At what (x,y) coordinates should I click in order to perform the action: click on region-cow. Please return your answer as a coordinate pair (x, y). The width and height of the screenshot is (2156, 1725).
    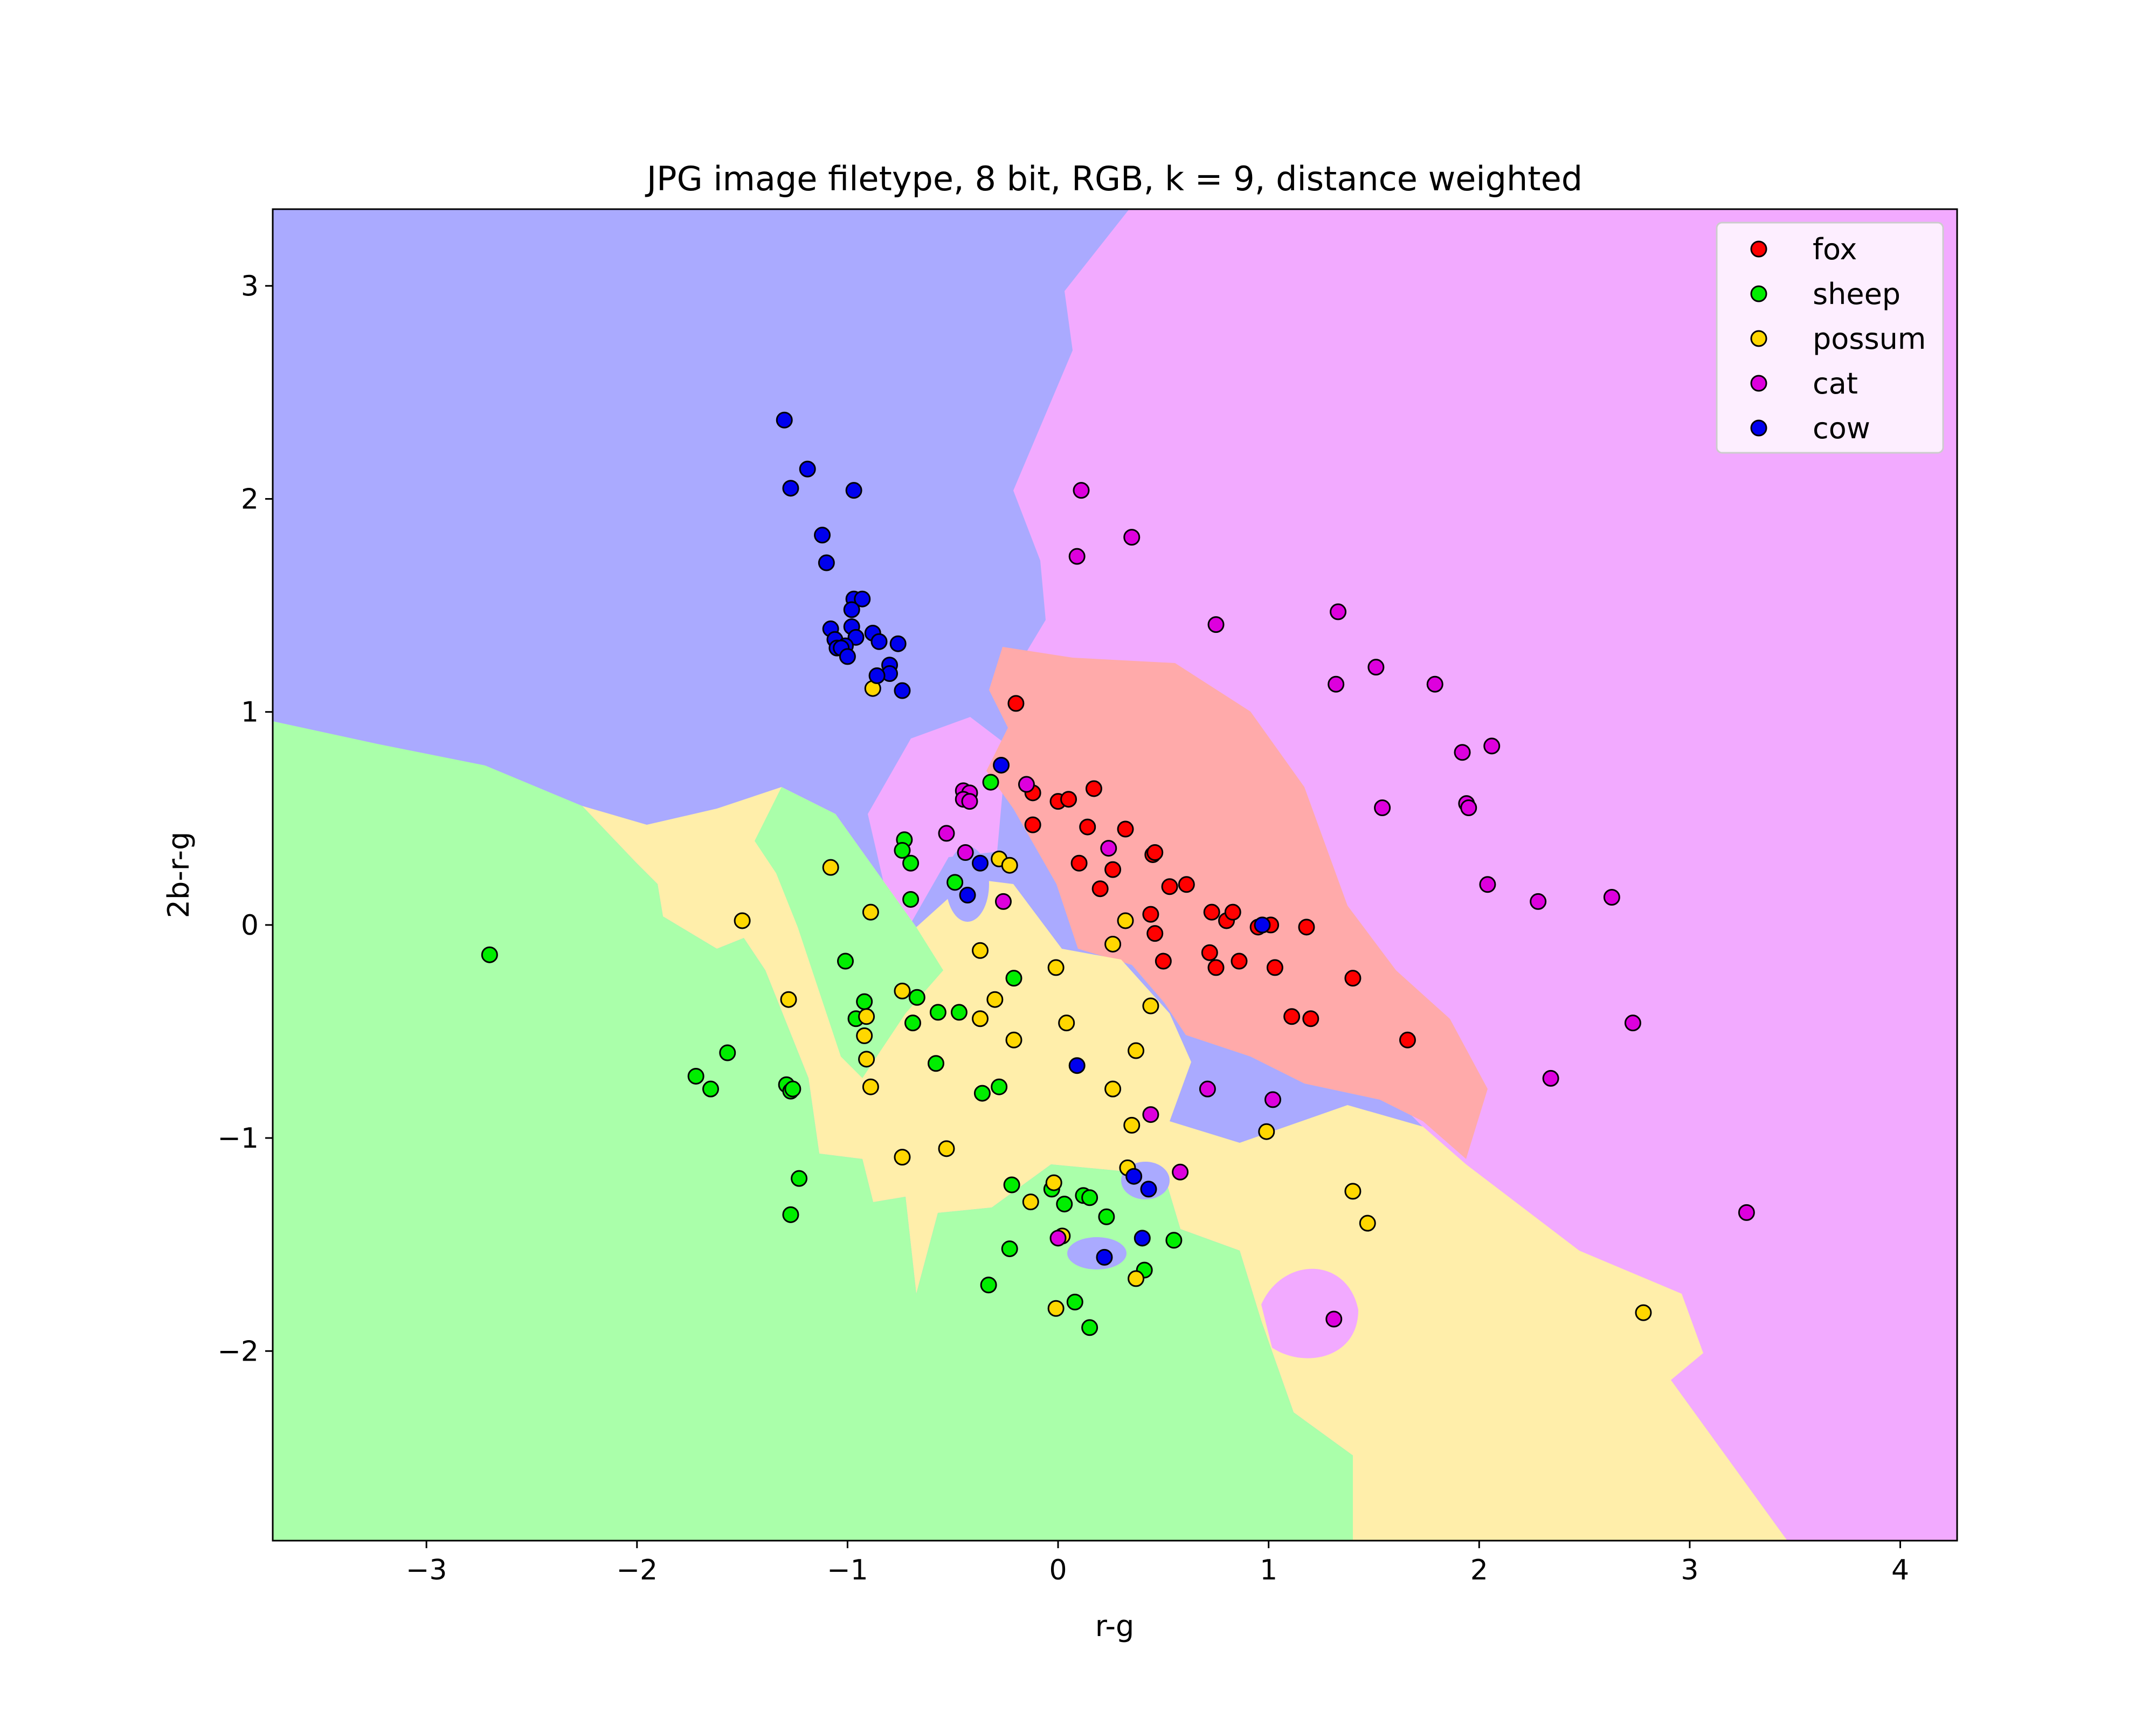
    Looking at the image, I should click on (1097, 1253).